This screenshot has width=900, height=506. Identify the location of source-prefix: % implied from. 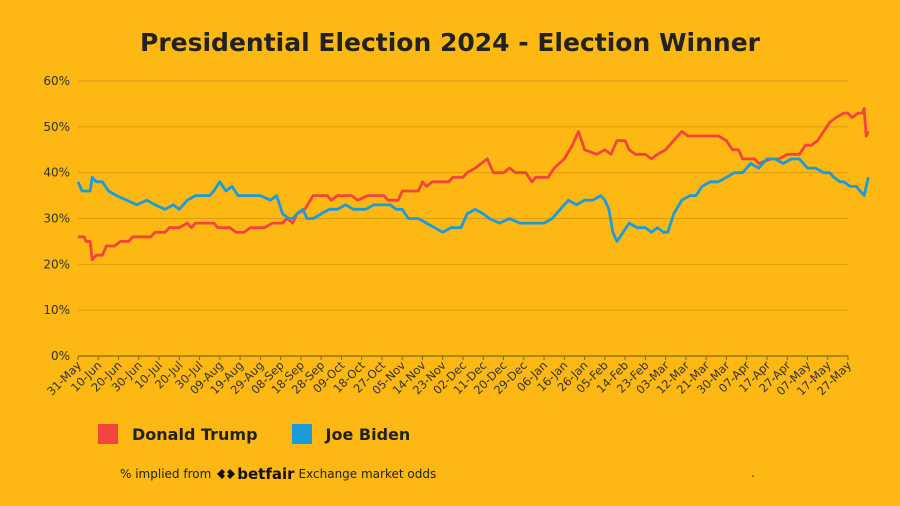
(166, 474).